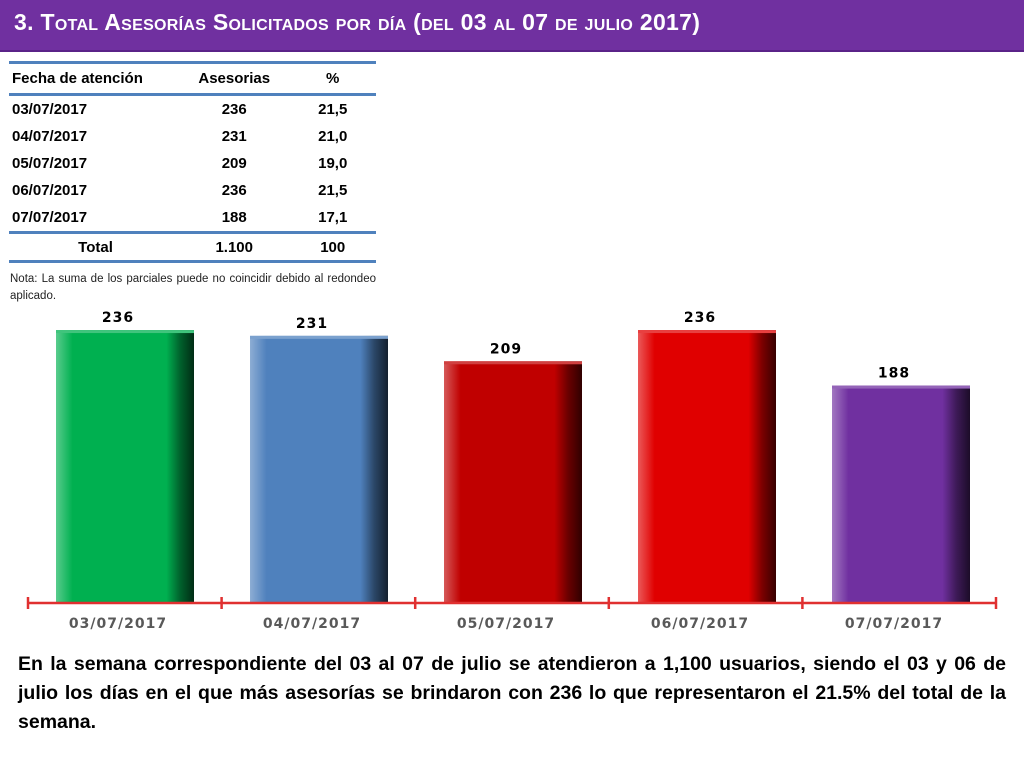 This screenshot has width=1024, height=768. What do you see at coordinates (94, 247) in the screenshot?
I see `total-label: Total` at bounding box center [94, 247].